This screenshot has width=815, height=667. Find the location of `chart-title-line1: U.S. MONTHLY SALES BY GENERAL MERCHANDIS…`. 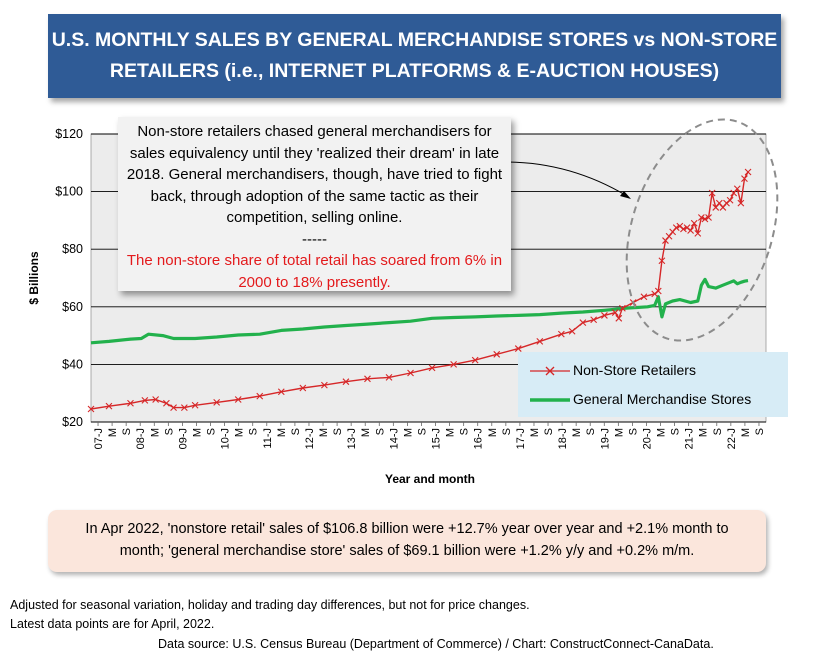

chart-title-line1: U.S. MONTHLY SALES BY GENERAL MERCHANDIS… is located at coordinates (414, 40).